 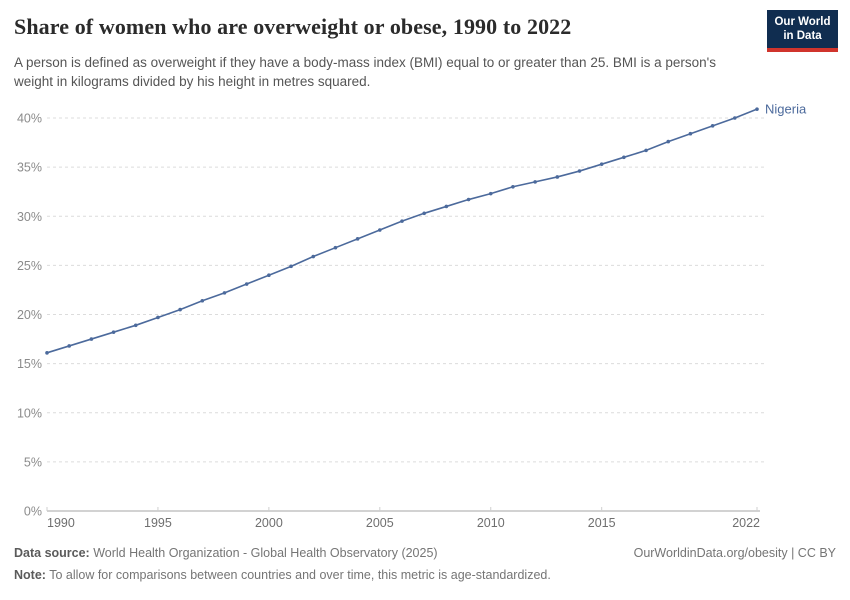 What do you see at coordinates (734, 553) in the screenshot?
I see `owid-license-link: OurWorldinData.org/obesity | CC BY` at bounding box center [734, 553].